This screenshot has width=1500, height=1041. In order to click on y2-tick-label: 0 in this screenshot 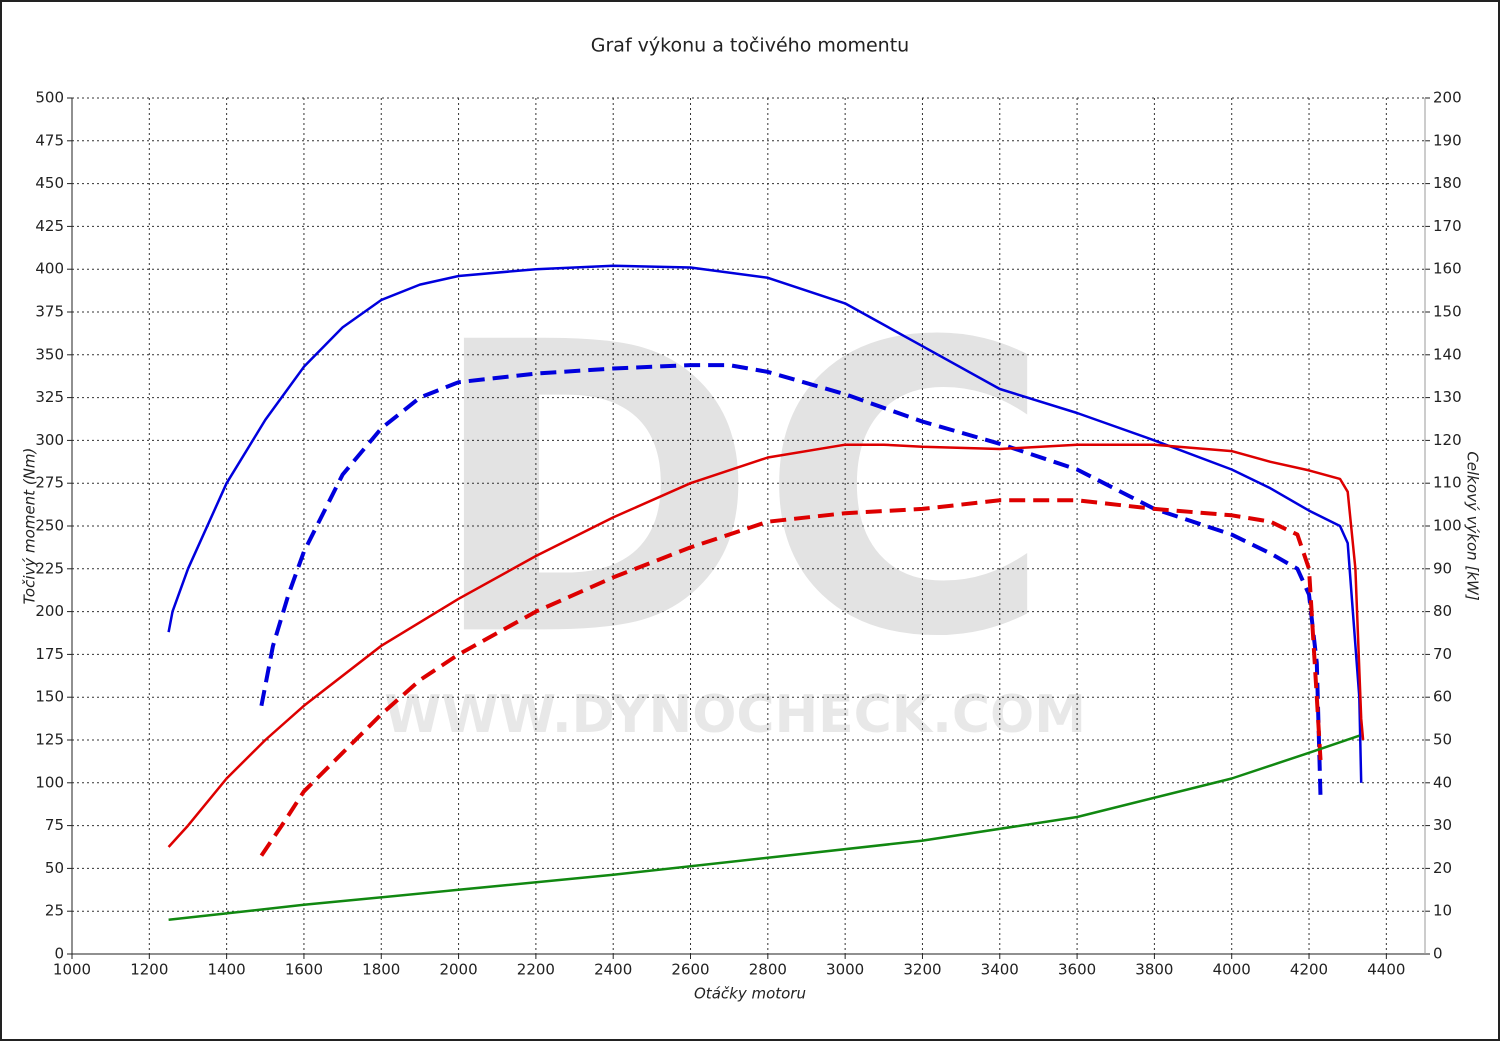, I will do `click(1438, 954)`.